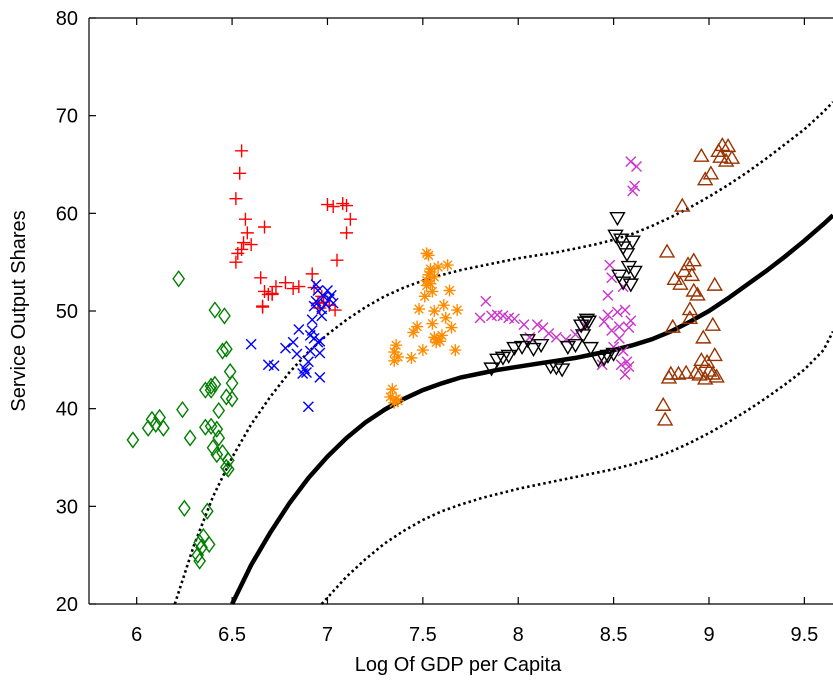 Image resolution: width=833 pixels, height=686 pixels. Describe the element at coordinates (67, 312) in the screenshot. I see `y-tick-label: 50` at that location.